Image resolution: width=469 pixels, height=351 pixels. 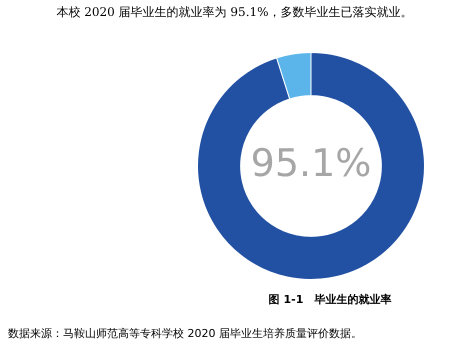 I want to click on source-note: 数据来源：马鞍山师范高等专科学校 2020 届毕业生培养质量评价数据。, so click(x=185, y=333).